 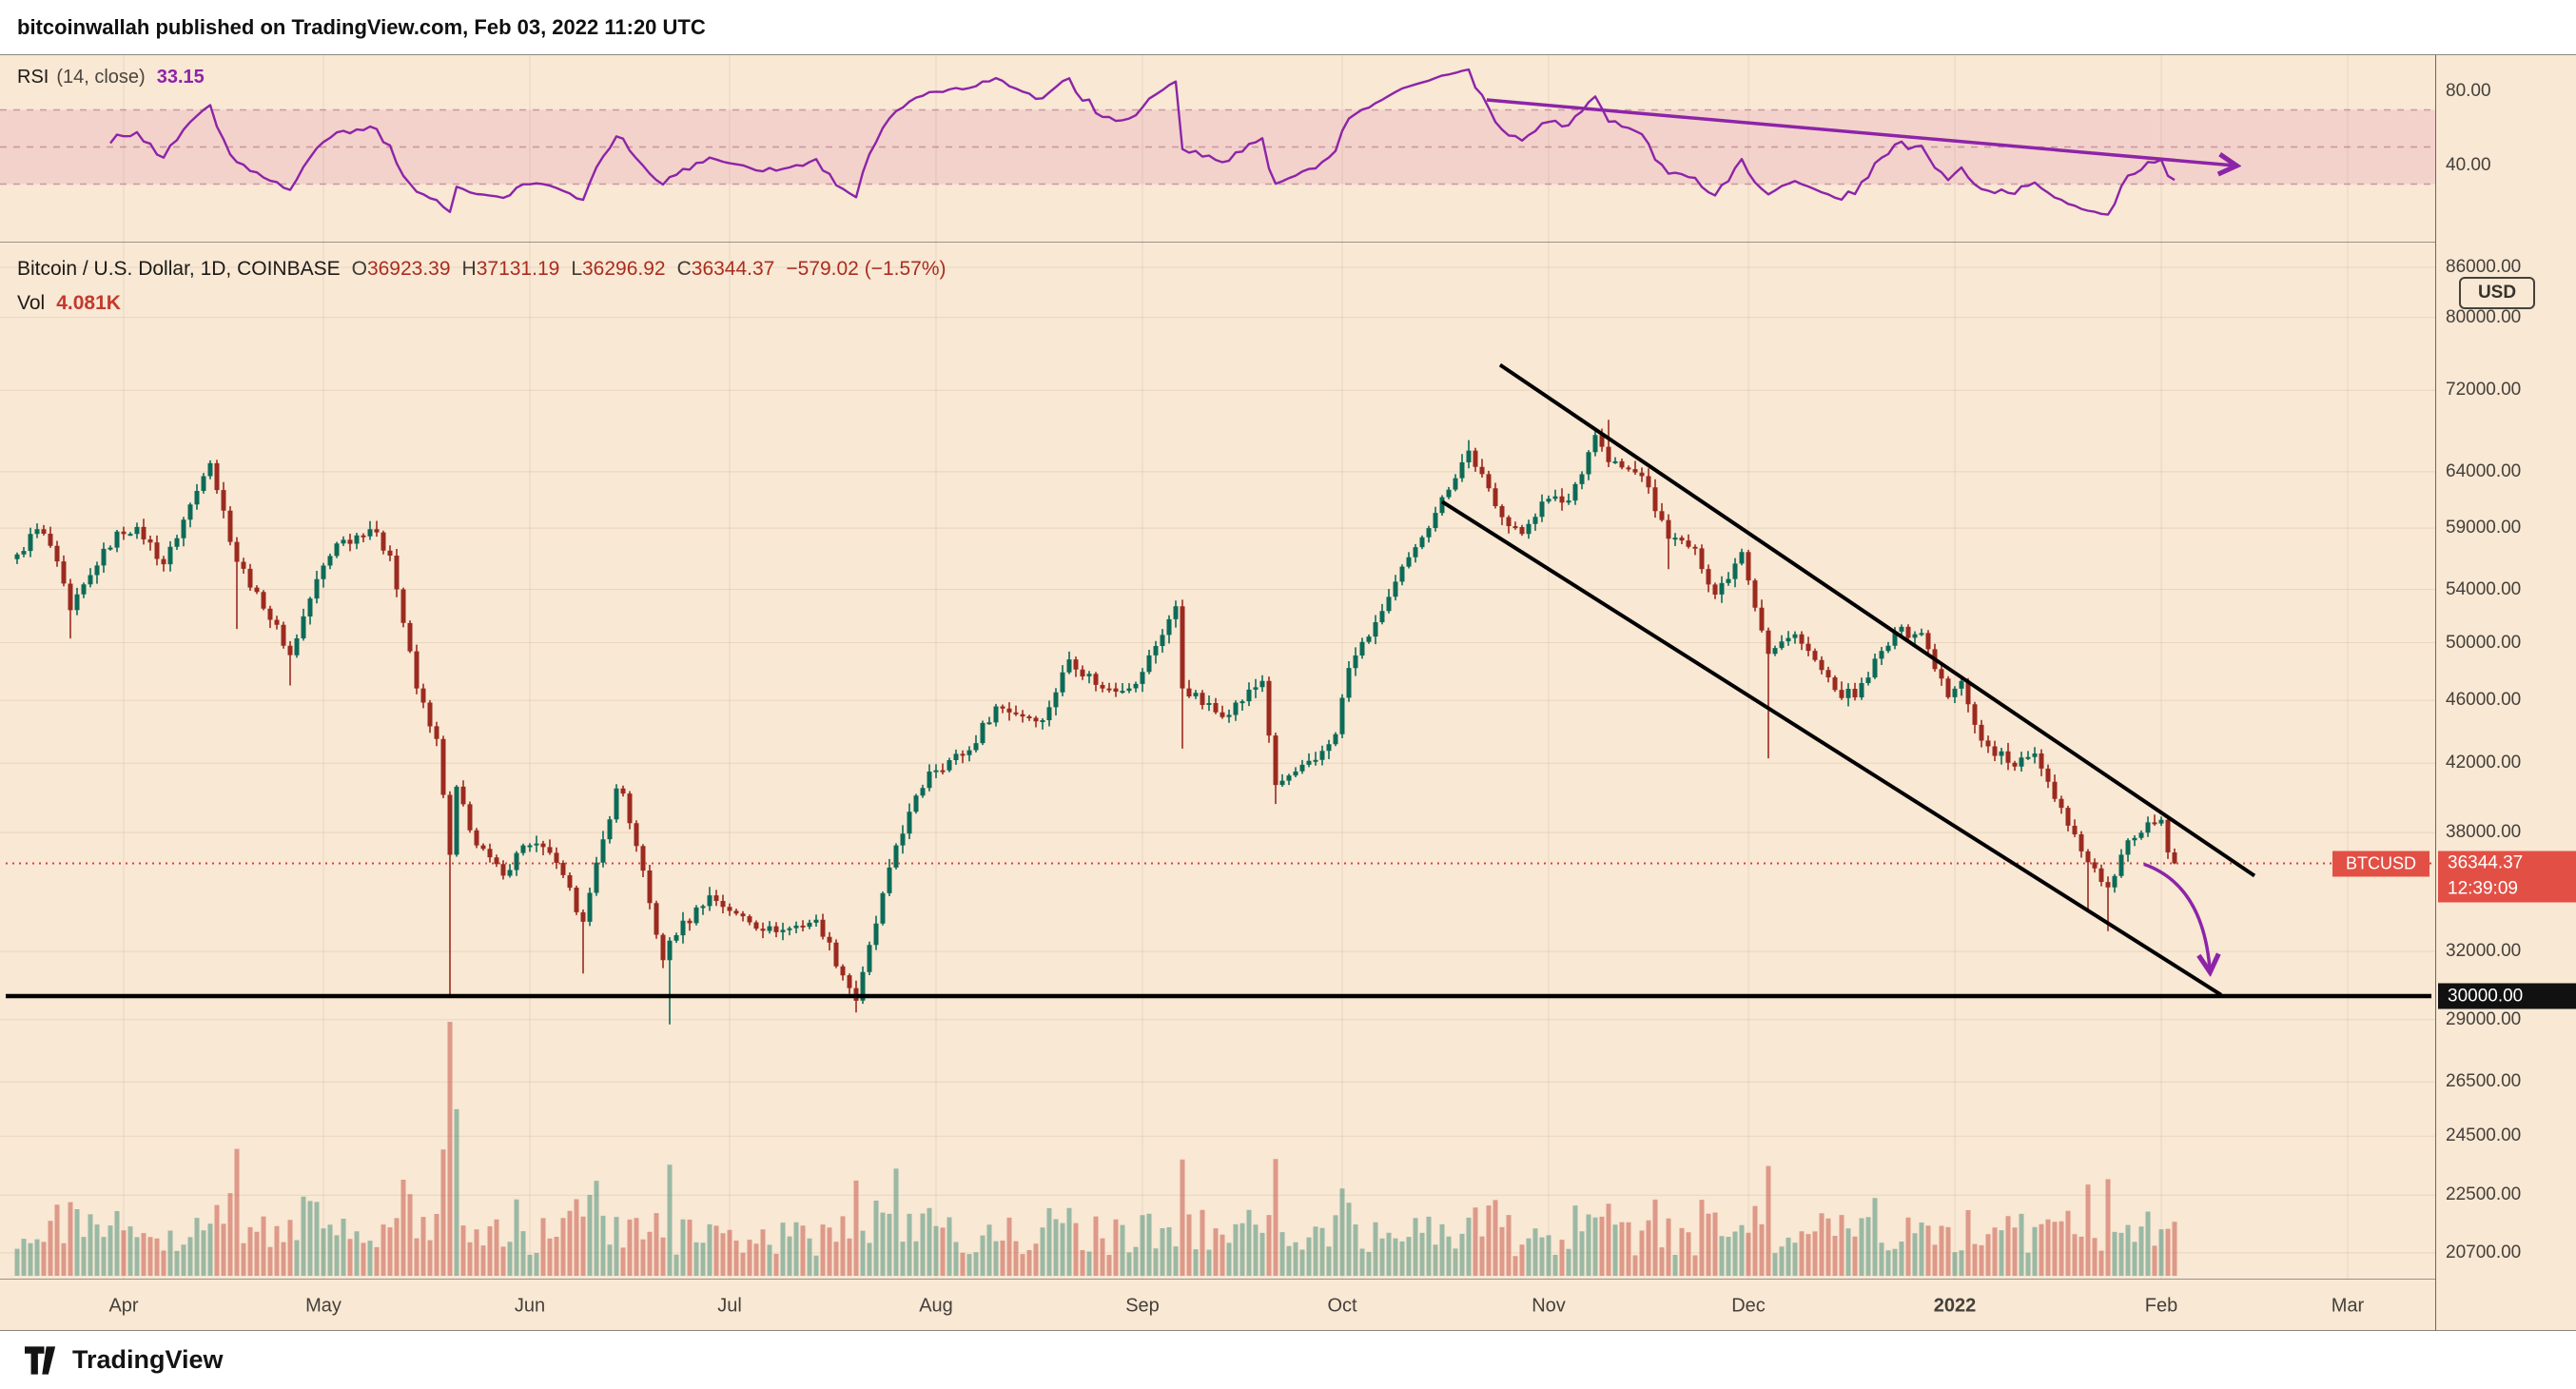 I want to click on price-axis-label: 64000.00, so click(x=2484, y=470).